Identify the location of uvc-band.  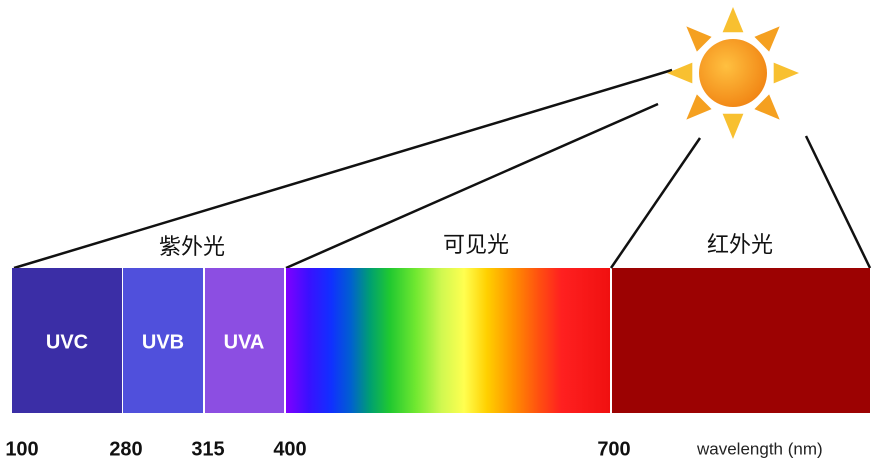
(67, 340).